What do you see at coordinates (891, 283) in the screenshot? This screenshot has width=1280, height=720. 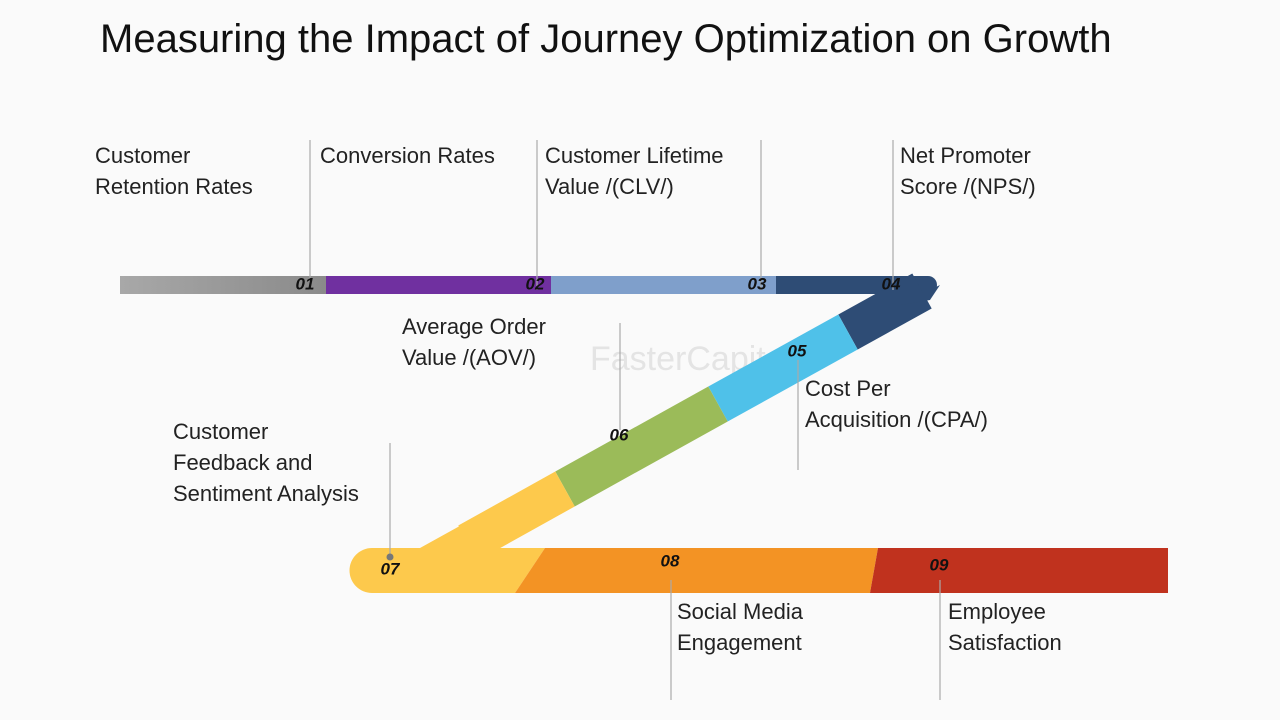 I see `step-number: 04` at bounding box center [891, 283].